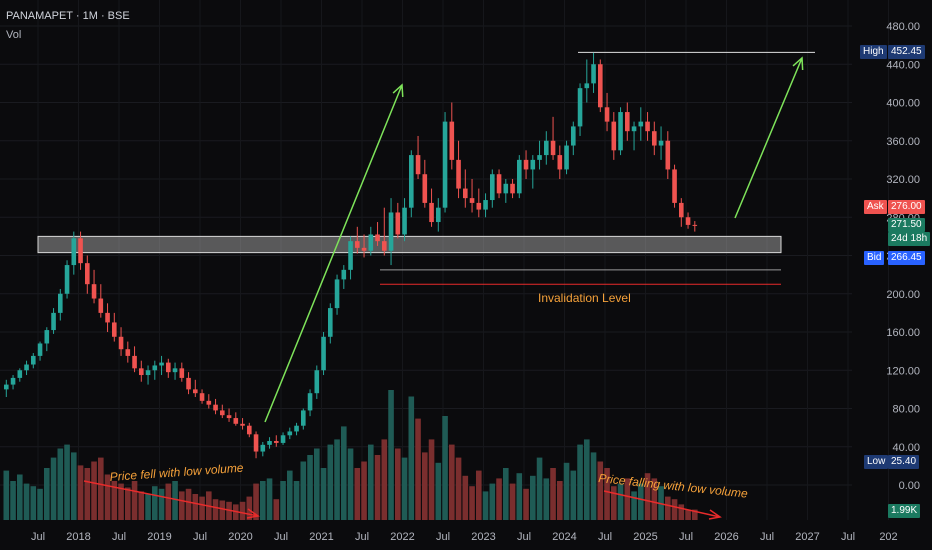 This screenshot has width=932, height=550. Describe the element at coordinates (906, 207) in the screenshot. I see `ask-value-tag: 276.00` at that location.